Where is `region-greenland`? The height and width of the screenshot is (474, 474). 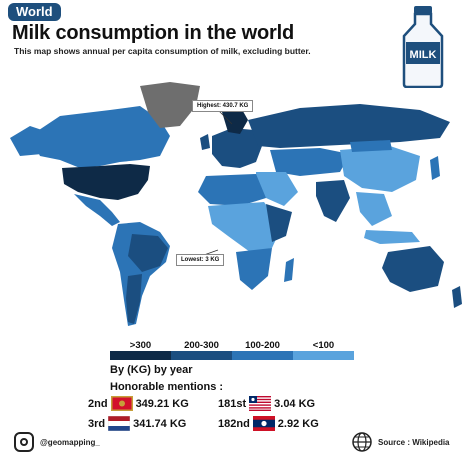
region-greenland is located at coordinates (170, 105).